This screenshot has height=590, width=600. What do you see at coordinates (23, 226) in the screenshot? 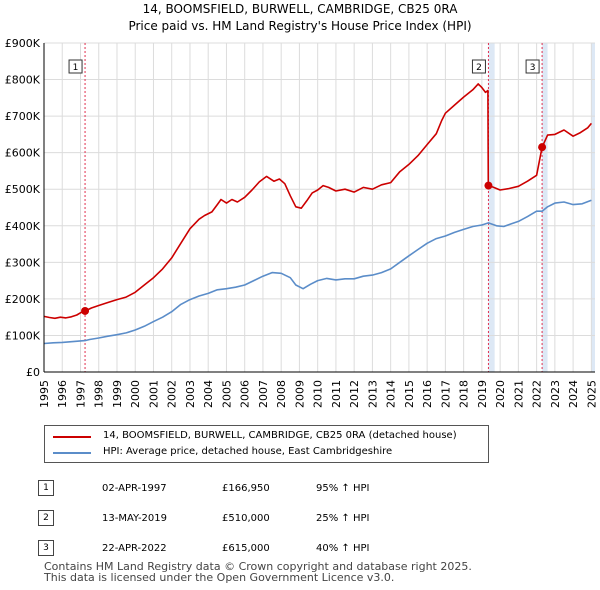
I see `y-tick-label: £400K` at bounding box center [23, 226].